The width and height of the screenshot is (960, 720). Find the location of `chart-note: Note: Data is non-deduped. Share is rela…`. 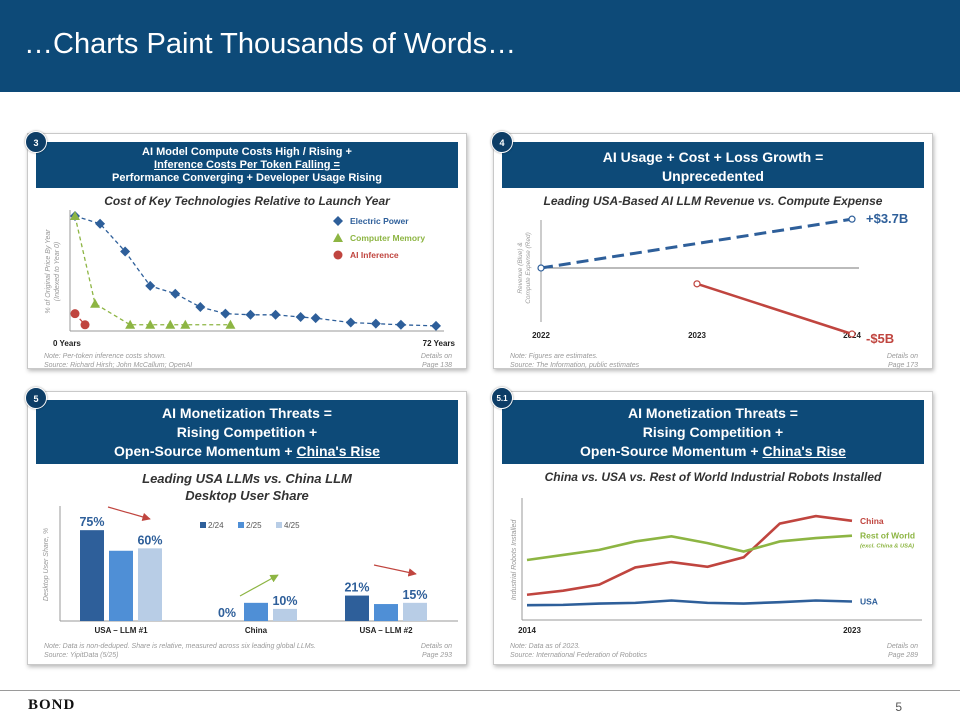

chart-note: Note: Data is non-deduped. Share is rela… is located at coordinates (180, 651).